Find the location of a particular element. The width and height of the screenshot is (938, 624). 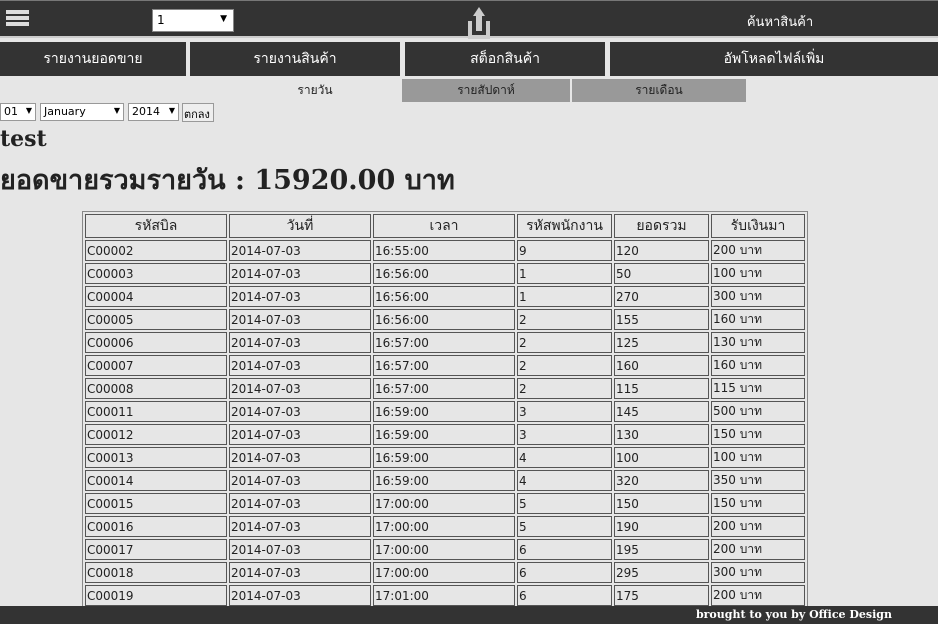

tab-daily: รายวัน is located at coordinates (315, 90).